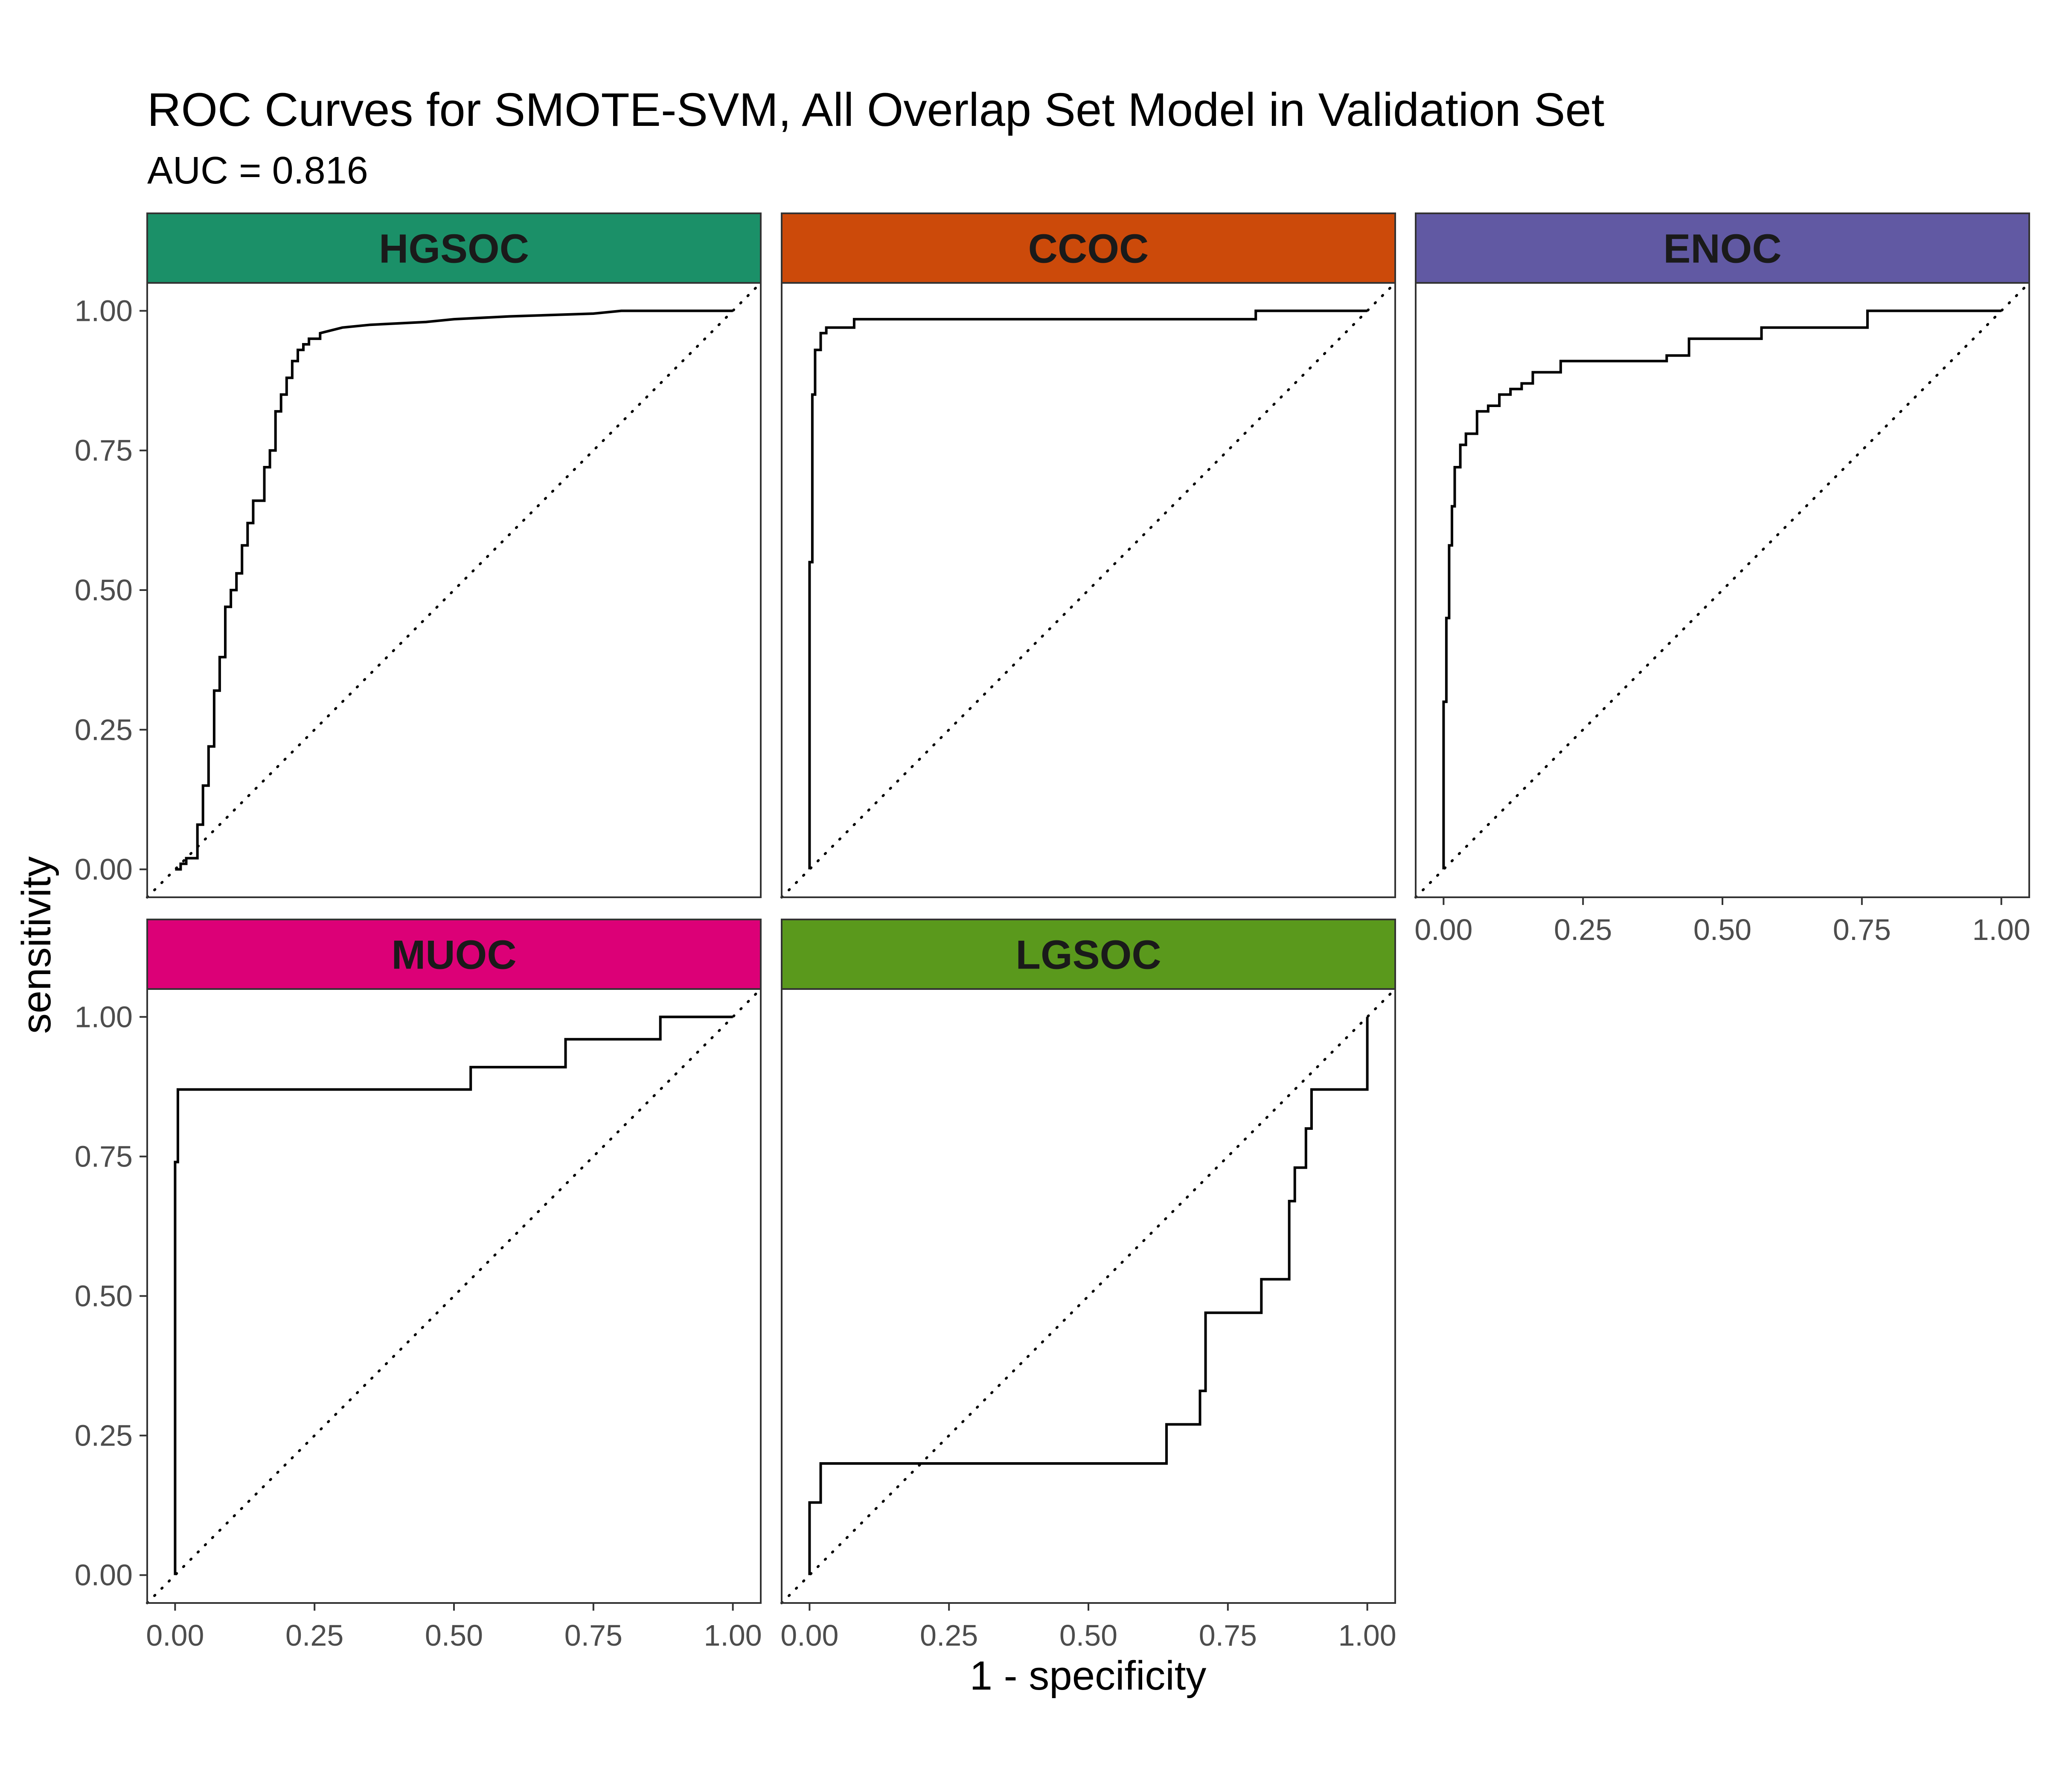 The height and width of the screenshot is (1792, 2048). I want to click on chart-subtitle: AUC = 0.816, so click(257, 170).